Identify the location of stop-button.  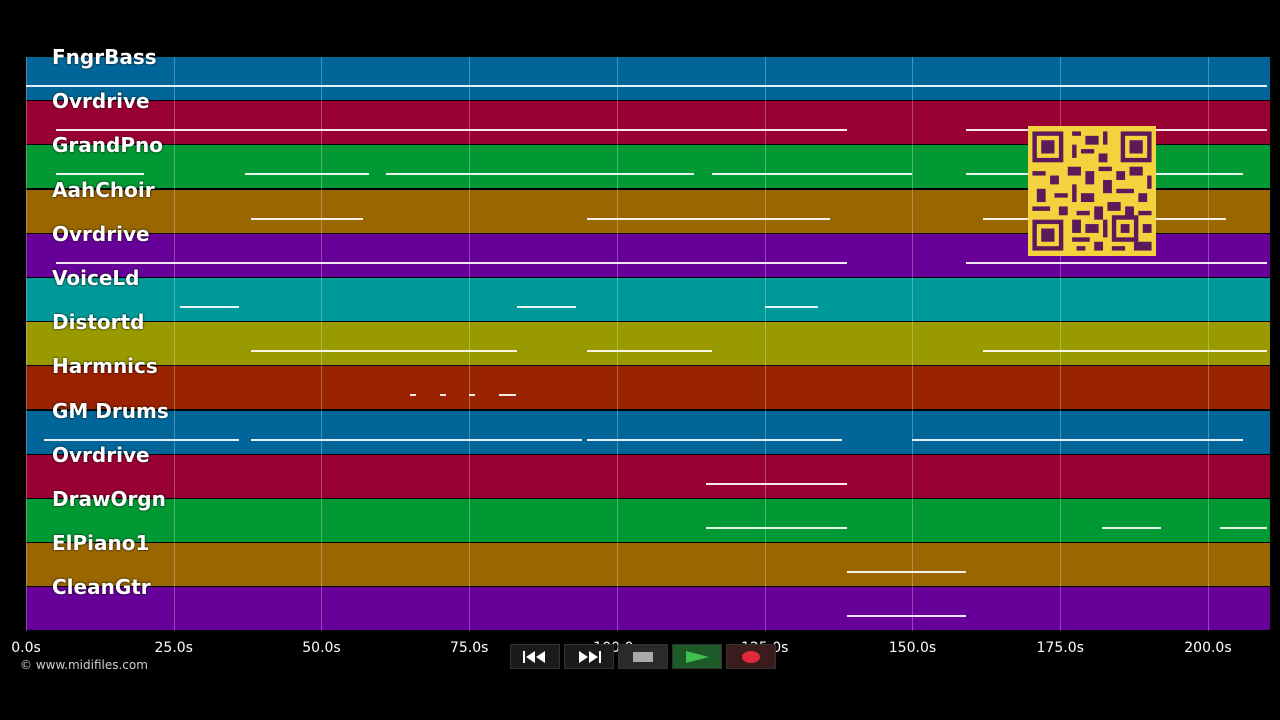
(643, 656).